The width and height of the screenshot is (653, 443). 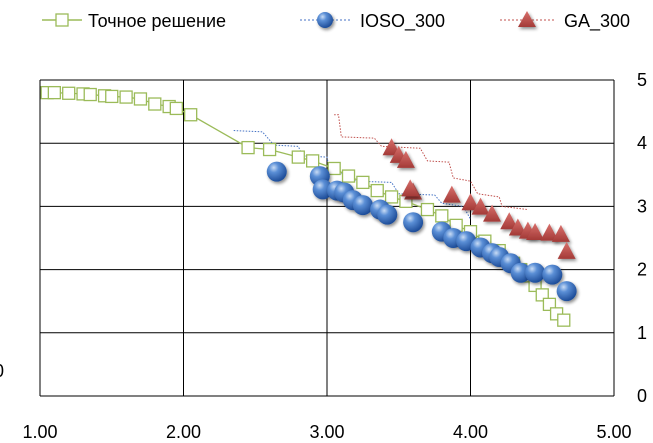 What do you see at coordinates (642, 270) in the screenshot?
I see `y-tick-label: 2` at bounding box center [642, 270].